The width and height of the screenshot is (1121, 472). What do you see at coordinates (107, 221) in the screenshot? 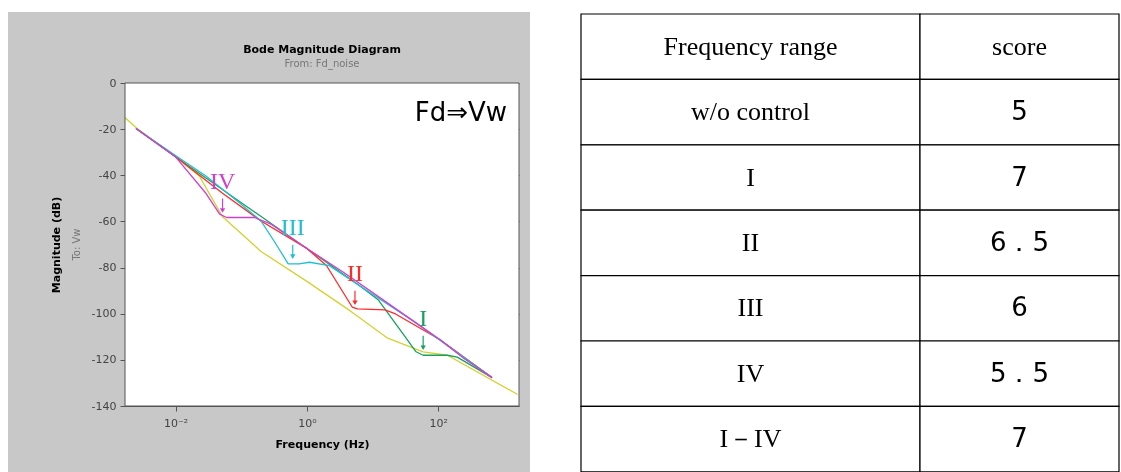
I see `y-tick-label: -60` at bounding box center [107, 221].